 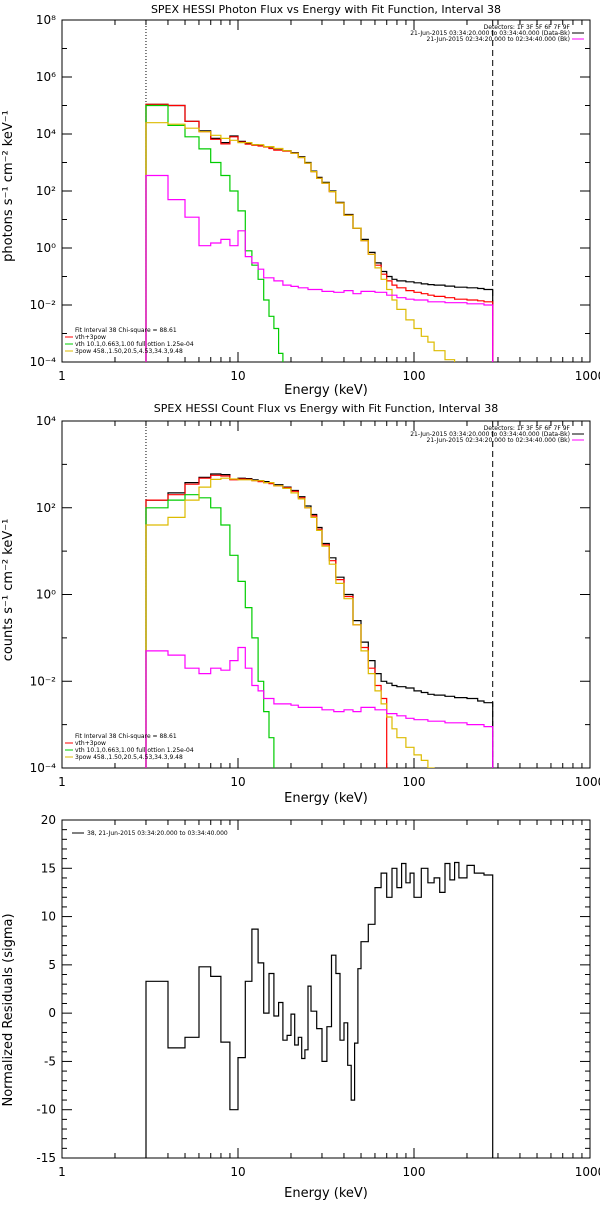 What do you see at coordinates (46, 20) in the screenshot?
I see `y-tick-label: 10⁸` at bounding box center [46, 20].